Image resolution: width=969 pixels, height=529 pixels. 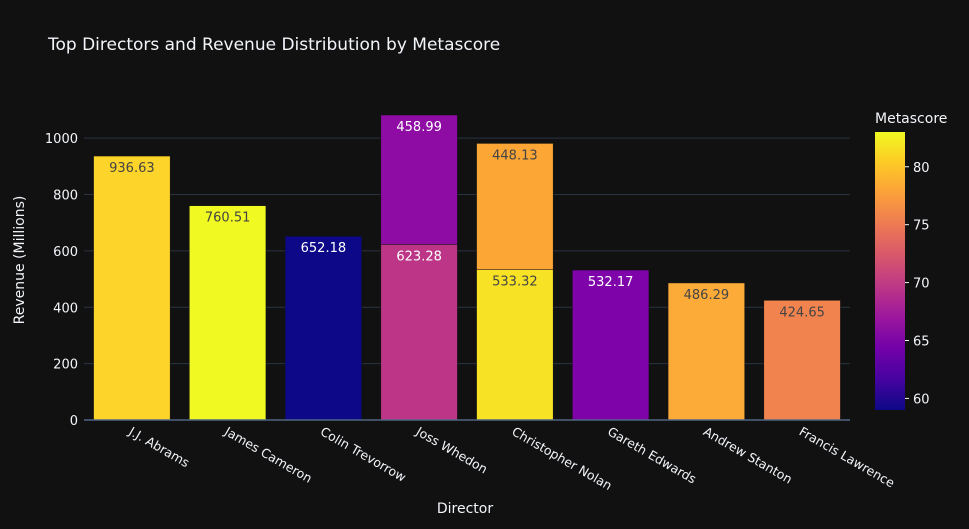 What do you see at coordinates (515, 282) in the screenshot?
I see `bar-value-label: 533.32` at bounding box center [515, 282].